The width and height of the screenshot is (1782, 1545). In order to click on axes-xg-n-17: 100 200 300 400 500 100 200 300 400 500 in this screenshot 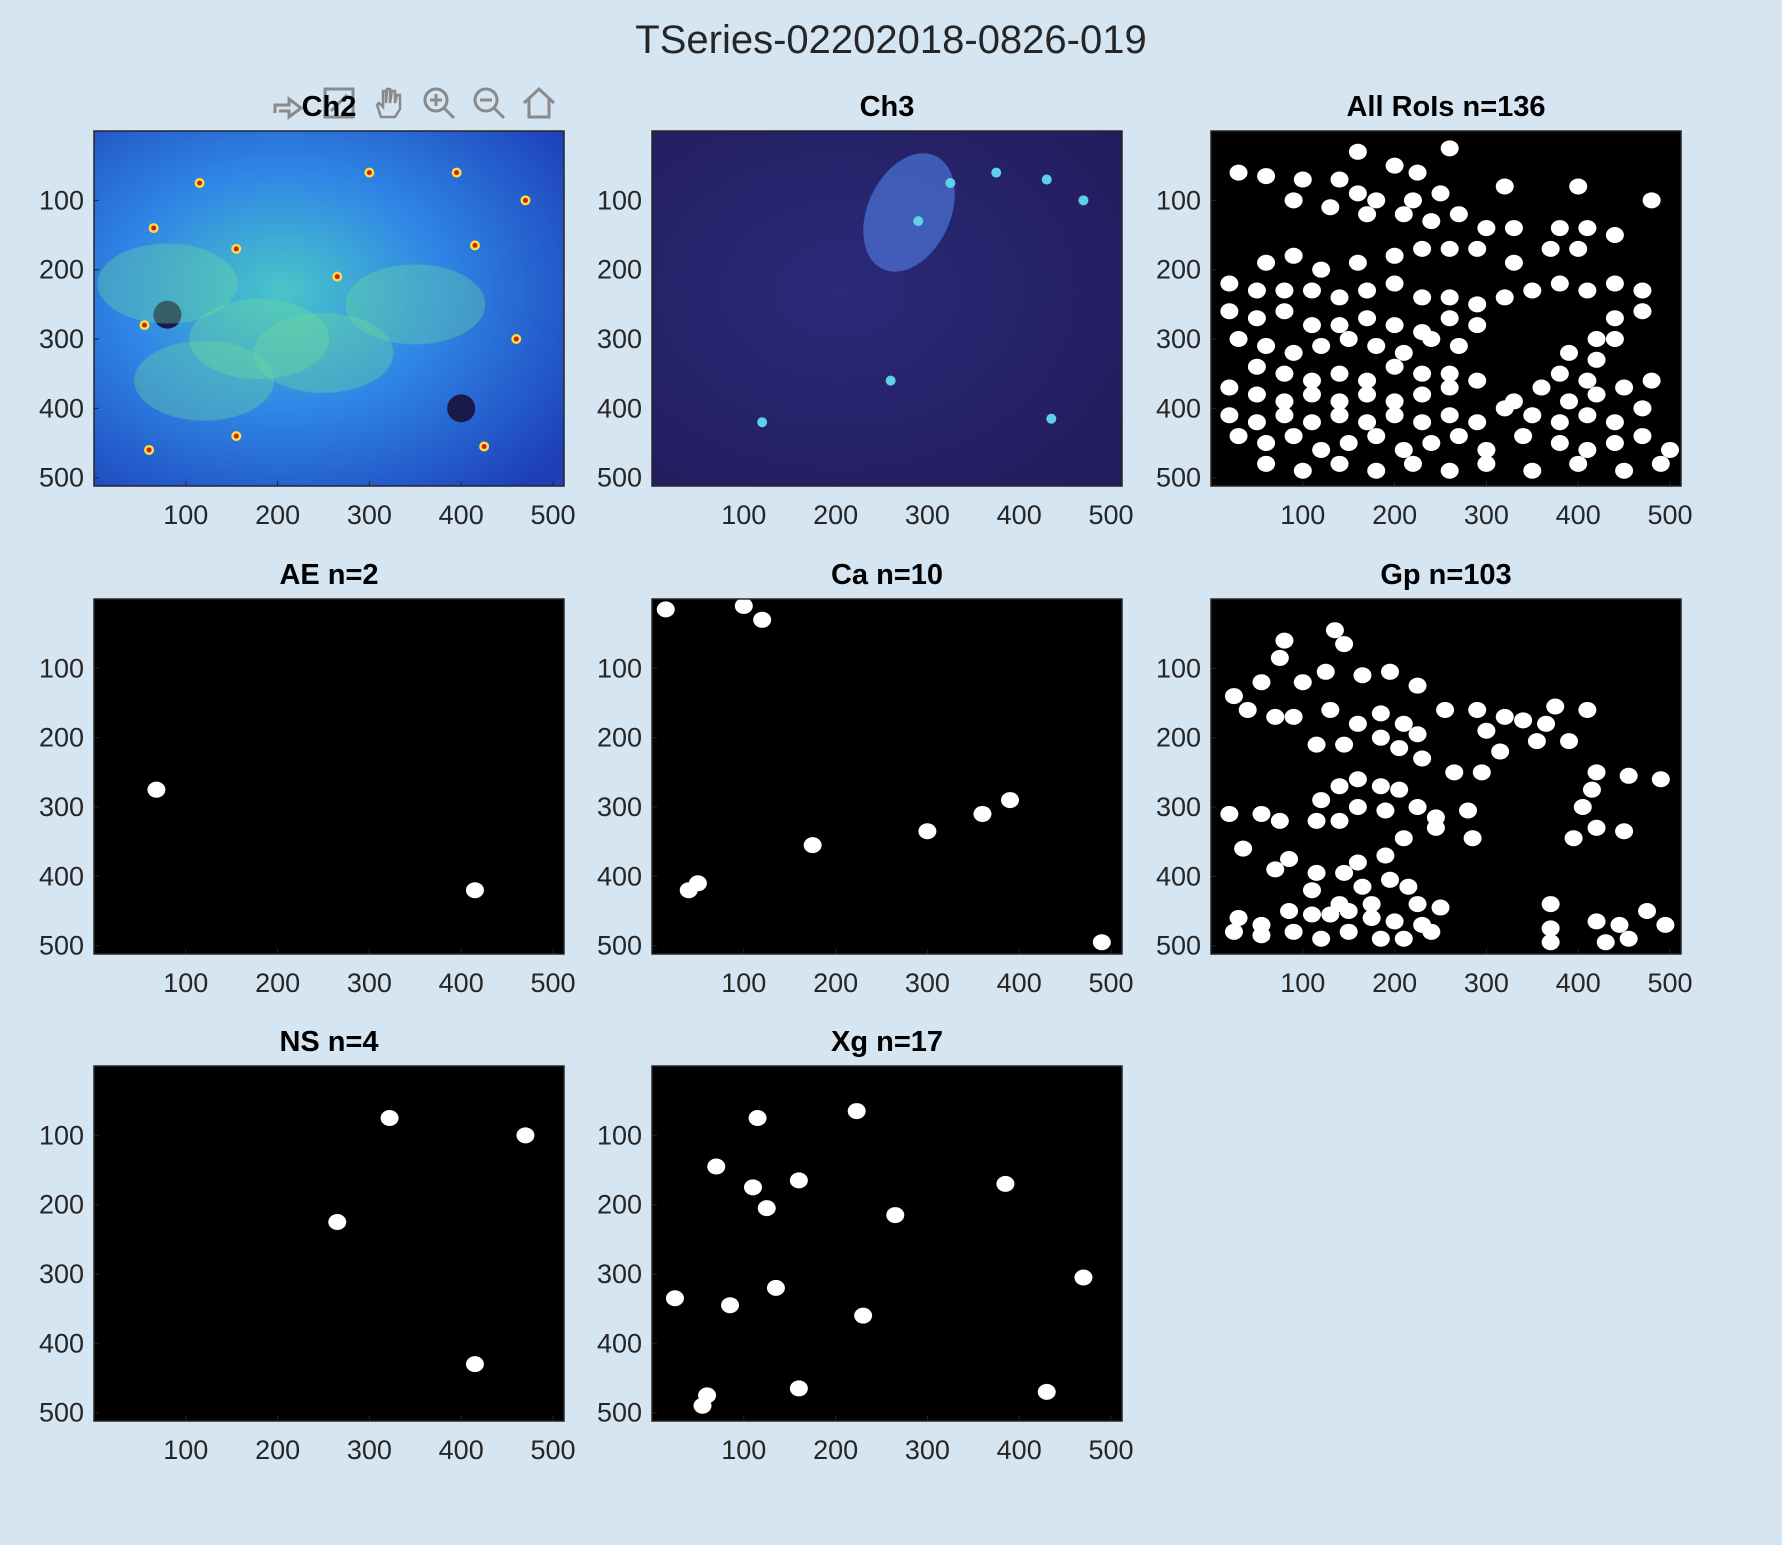, I will do `click(858, 1273)`.